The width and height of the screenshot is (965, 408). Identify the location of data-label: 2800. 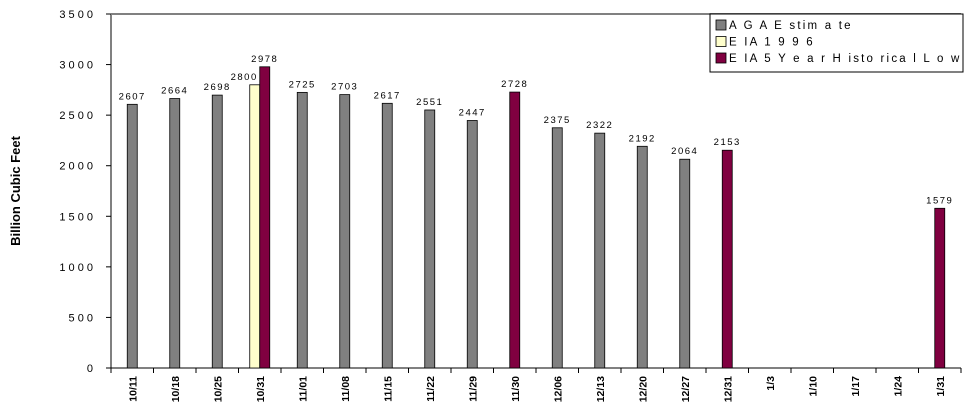
(244, 77).